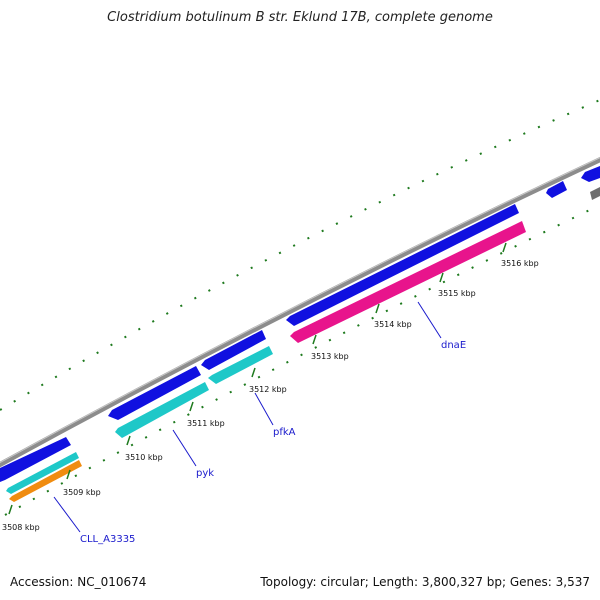 The image size is (600, 600). I want to click on tick-label-3516: 3516 kbp, so click(520, 263).